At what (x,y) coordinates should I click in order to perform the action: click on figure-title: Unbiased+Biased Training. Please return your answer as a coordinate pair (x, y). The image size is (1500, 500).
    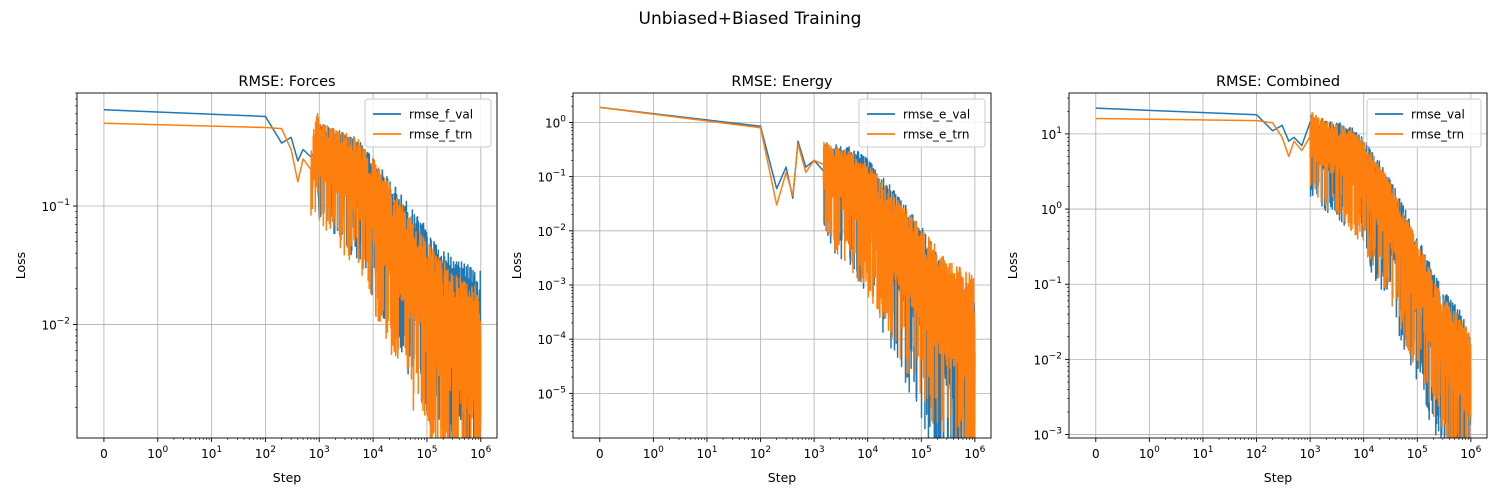
    Looking at the image, I should click on (750, 19).